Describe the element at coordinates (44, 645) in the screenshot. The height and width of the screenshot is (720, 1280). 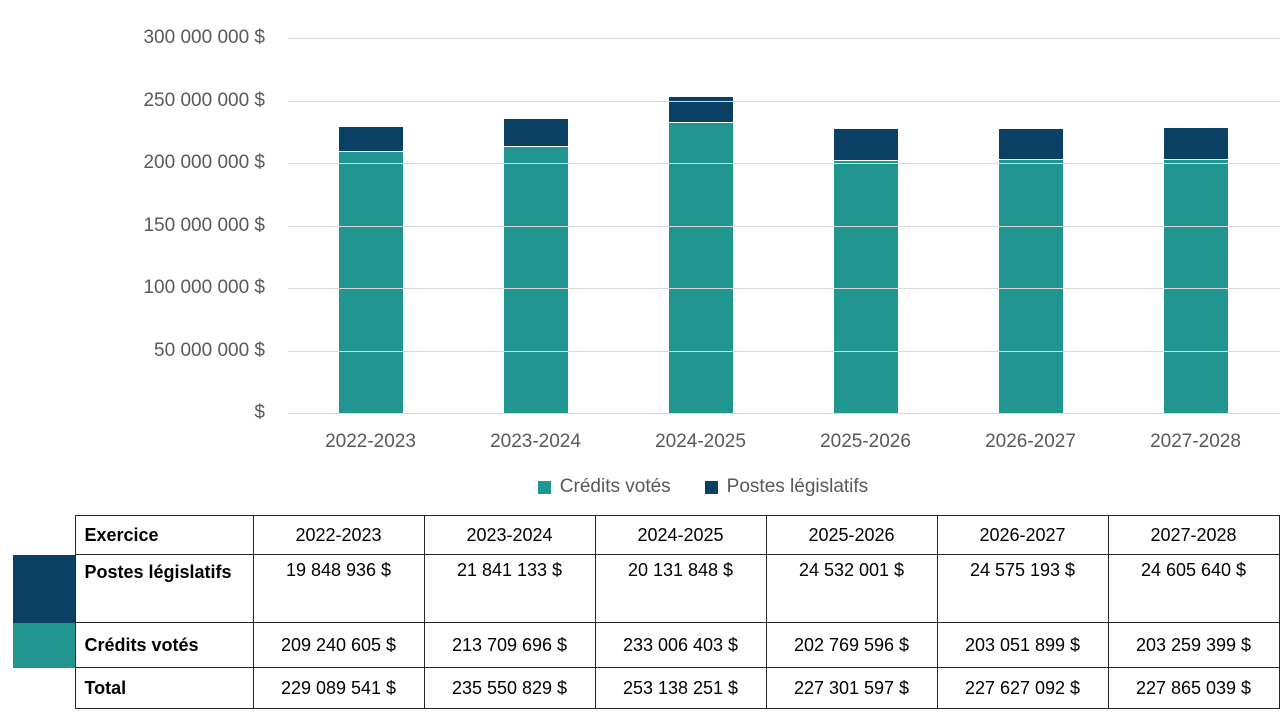
I see `row-swatch-teal` at that location.